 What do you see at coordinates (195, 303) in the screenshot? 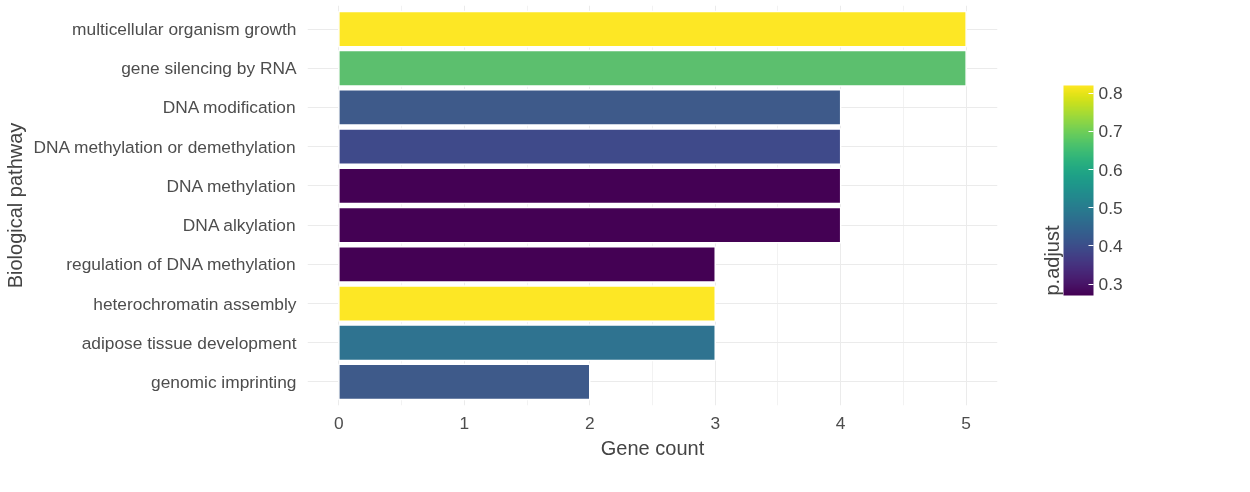
I see `y-tick-label: heterochromatin assembly` at bounding box center [195, 303].